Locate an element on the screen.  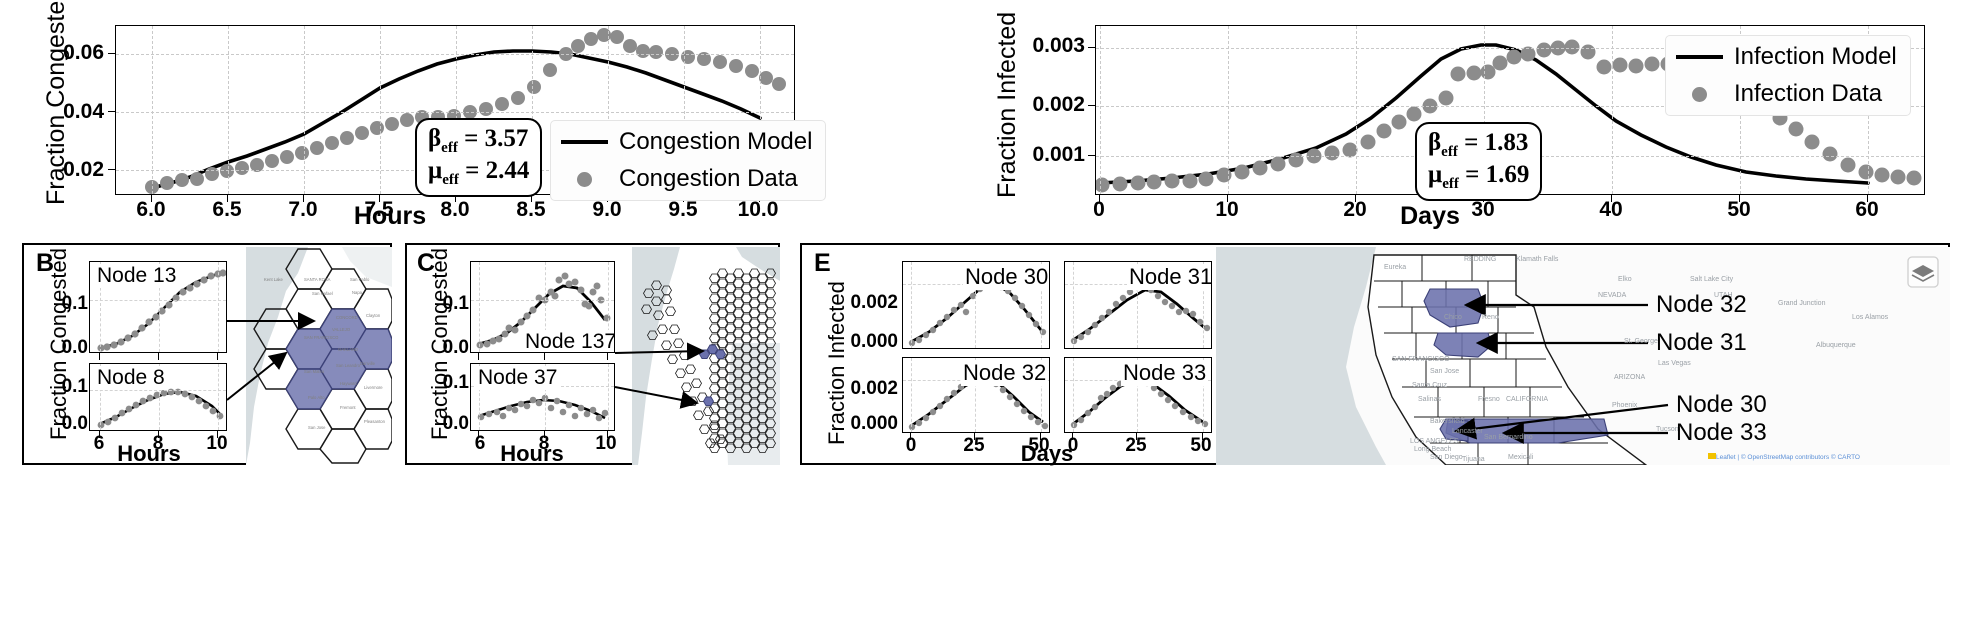
panel-e-xlabel: Days is located at coordinates (1047, 453).